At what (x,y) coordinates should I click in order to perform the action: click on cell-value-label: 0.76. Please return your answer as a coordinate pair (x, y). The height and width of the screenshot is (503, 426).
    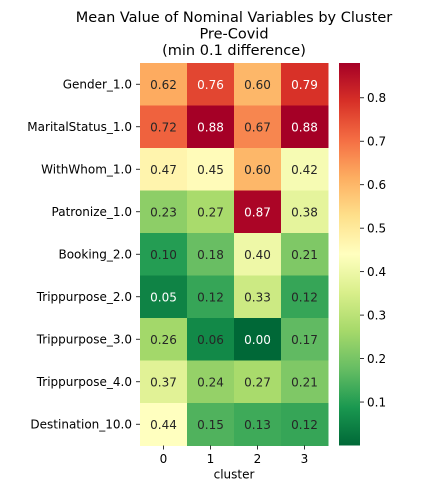
    Looking at the image, I should click on (210, 85).